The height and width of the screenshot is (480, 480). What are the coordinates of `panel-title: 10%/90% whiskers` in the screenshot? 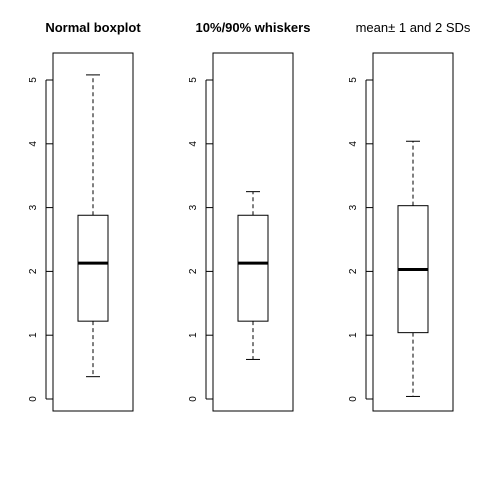 It's located at (253, 27).